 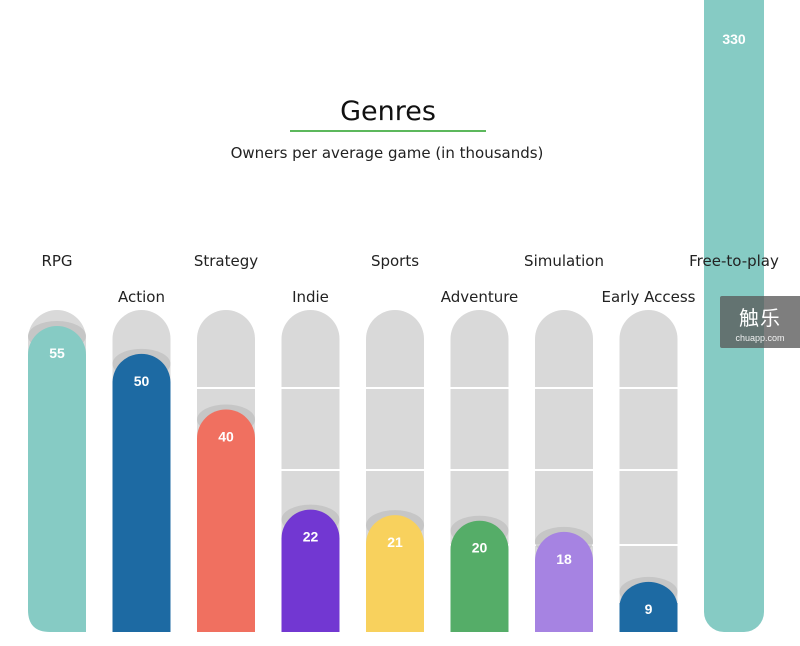 What do you see at coordinates (226, 436) in the screenshot?
I see `value-label-2: 40` at bounding box center [226, 436].